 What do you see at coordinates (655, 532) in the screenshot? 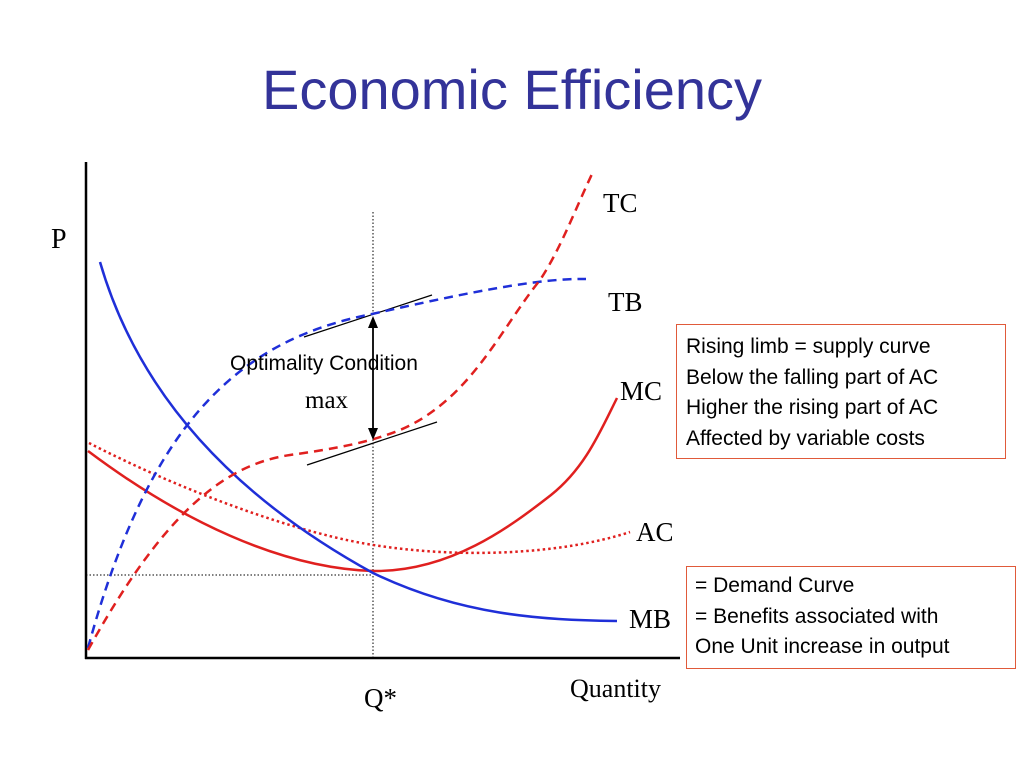
I see `ac-label: AC` at bounding box center [655, 532].